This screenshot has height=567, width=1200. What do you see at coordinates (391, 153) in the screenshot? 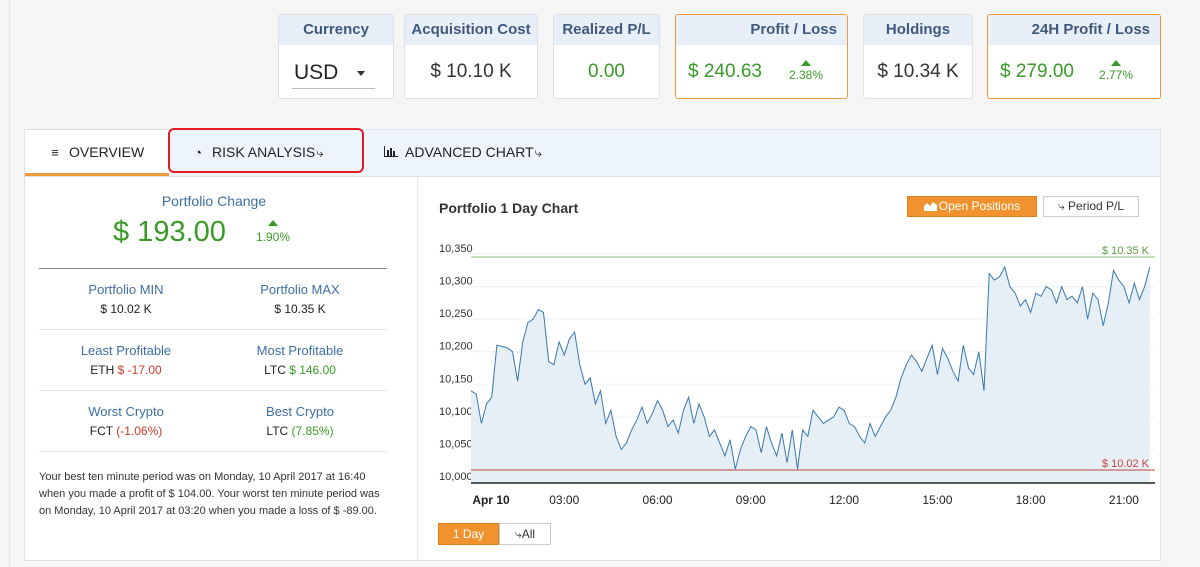
I see `bar-chart-icon` at bounding box center [391, 153].